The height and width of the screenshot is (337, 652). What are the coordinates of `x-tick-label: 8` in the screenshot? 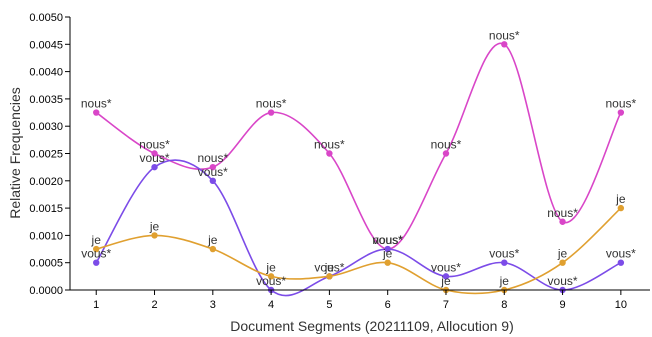 It's located at (504, 305).